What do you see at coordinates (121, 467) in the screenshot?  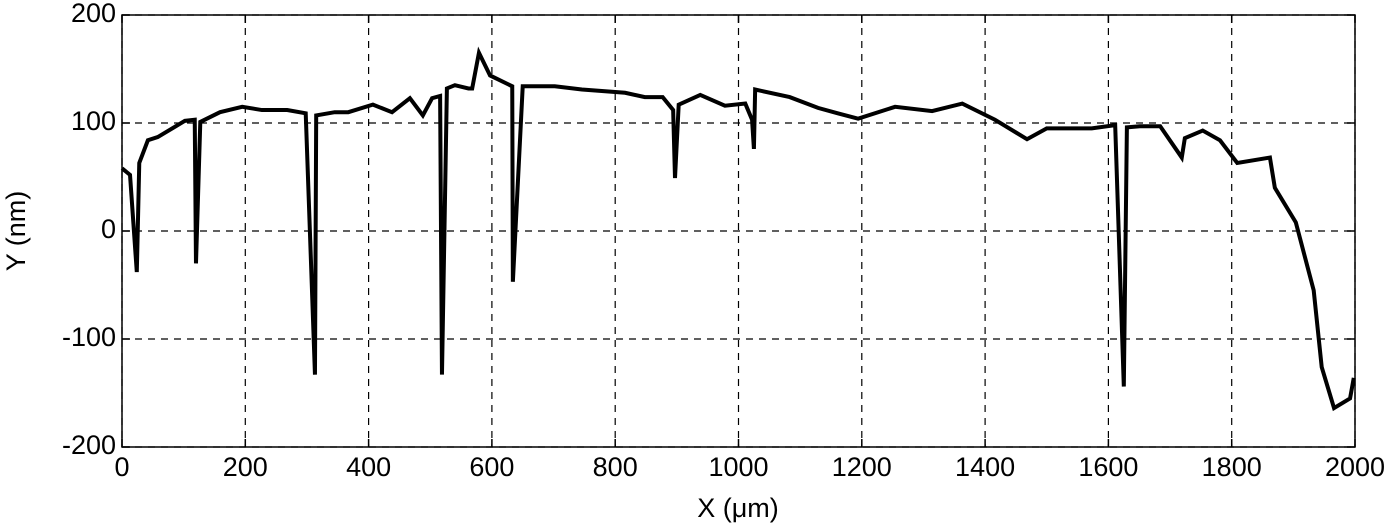 I see `x-tick-label: 0` at bounding box center [121, 467].